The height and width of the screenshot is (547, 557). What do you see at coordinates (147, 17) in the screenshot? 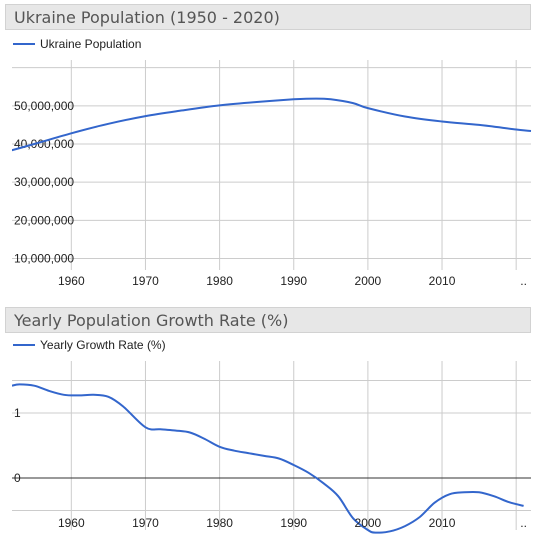
I see `chart1-title: Ukraine Population (1950 - 2020)` at bounding box center [147, 17].